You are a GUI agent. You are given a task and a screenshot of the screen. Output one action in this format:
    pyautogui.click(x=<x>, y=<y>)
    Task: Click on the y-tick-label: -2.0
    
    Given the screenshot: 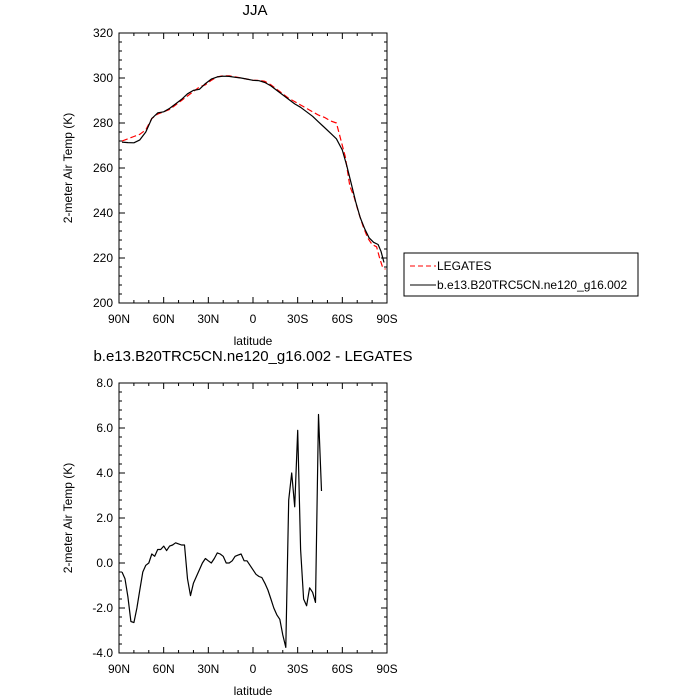 What is the action you would take?
    pyautogui.click(x=102, y=608)
    